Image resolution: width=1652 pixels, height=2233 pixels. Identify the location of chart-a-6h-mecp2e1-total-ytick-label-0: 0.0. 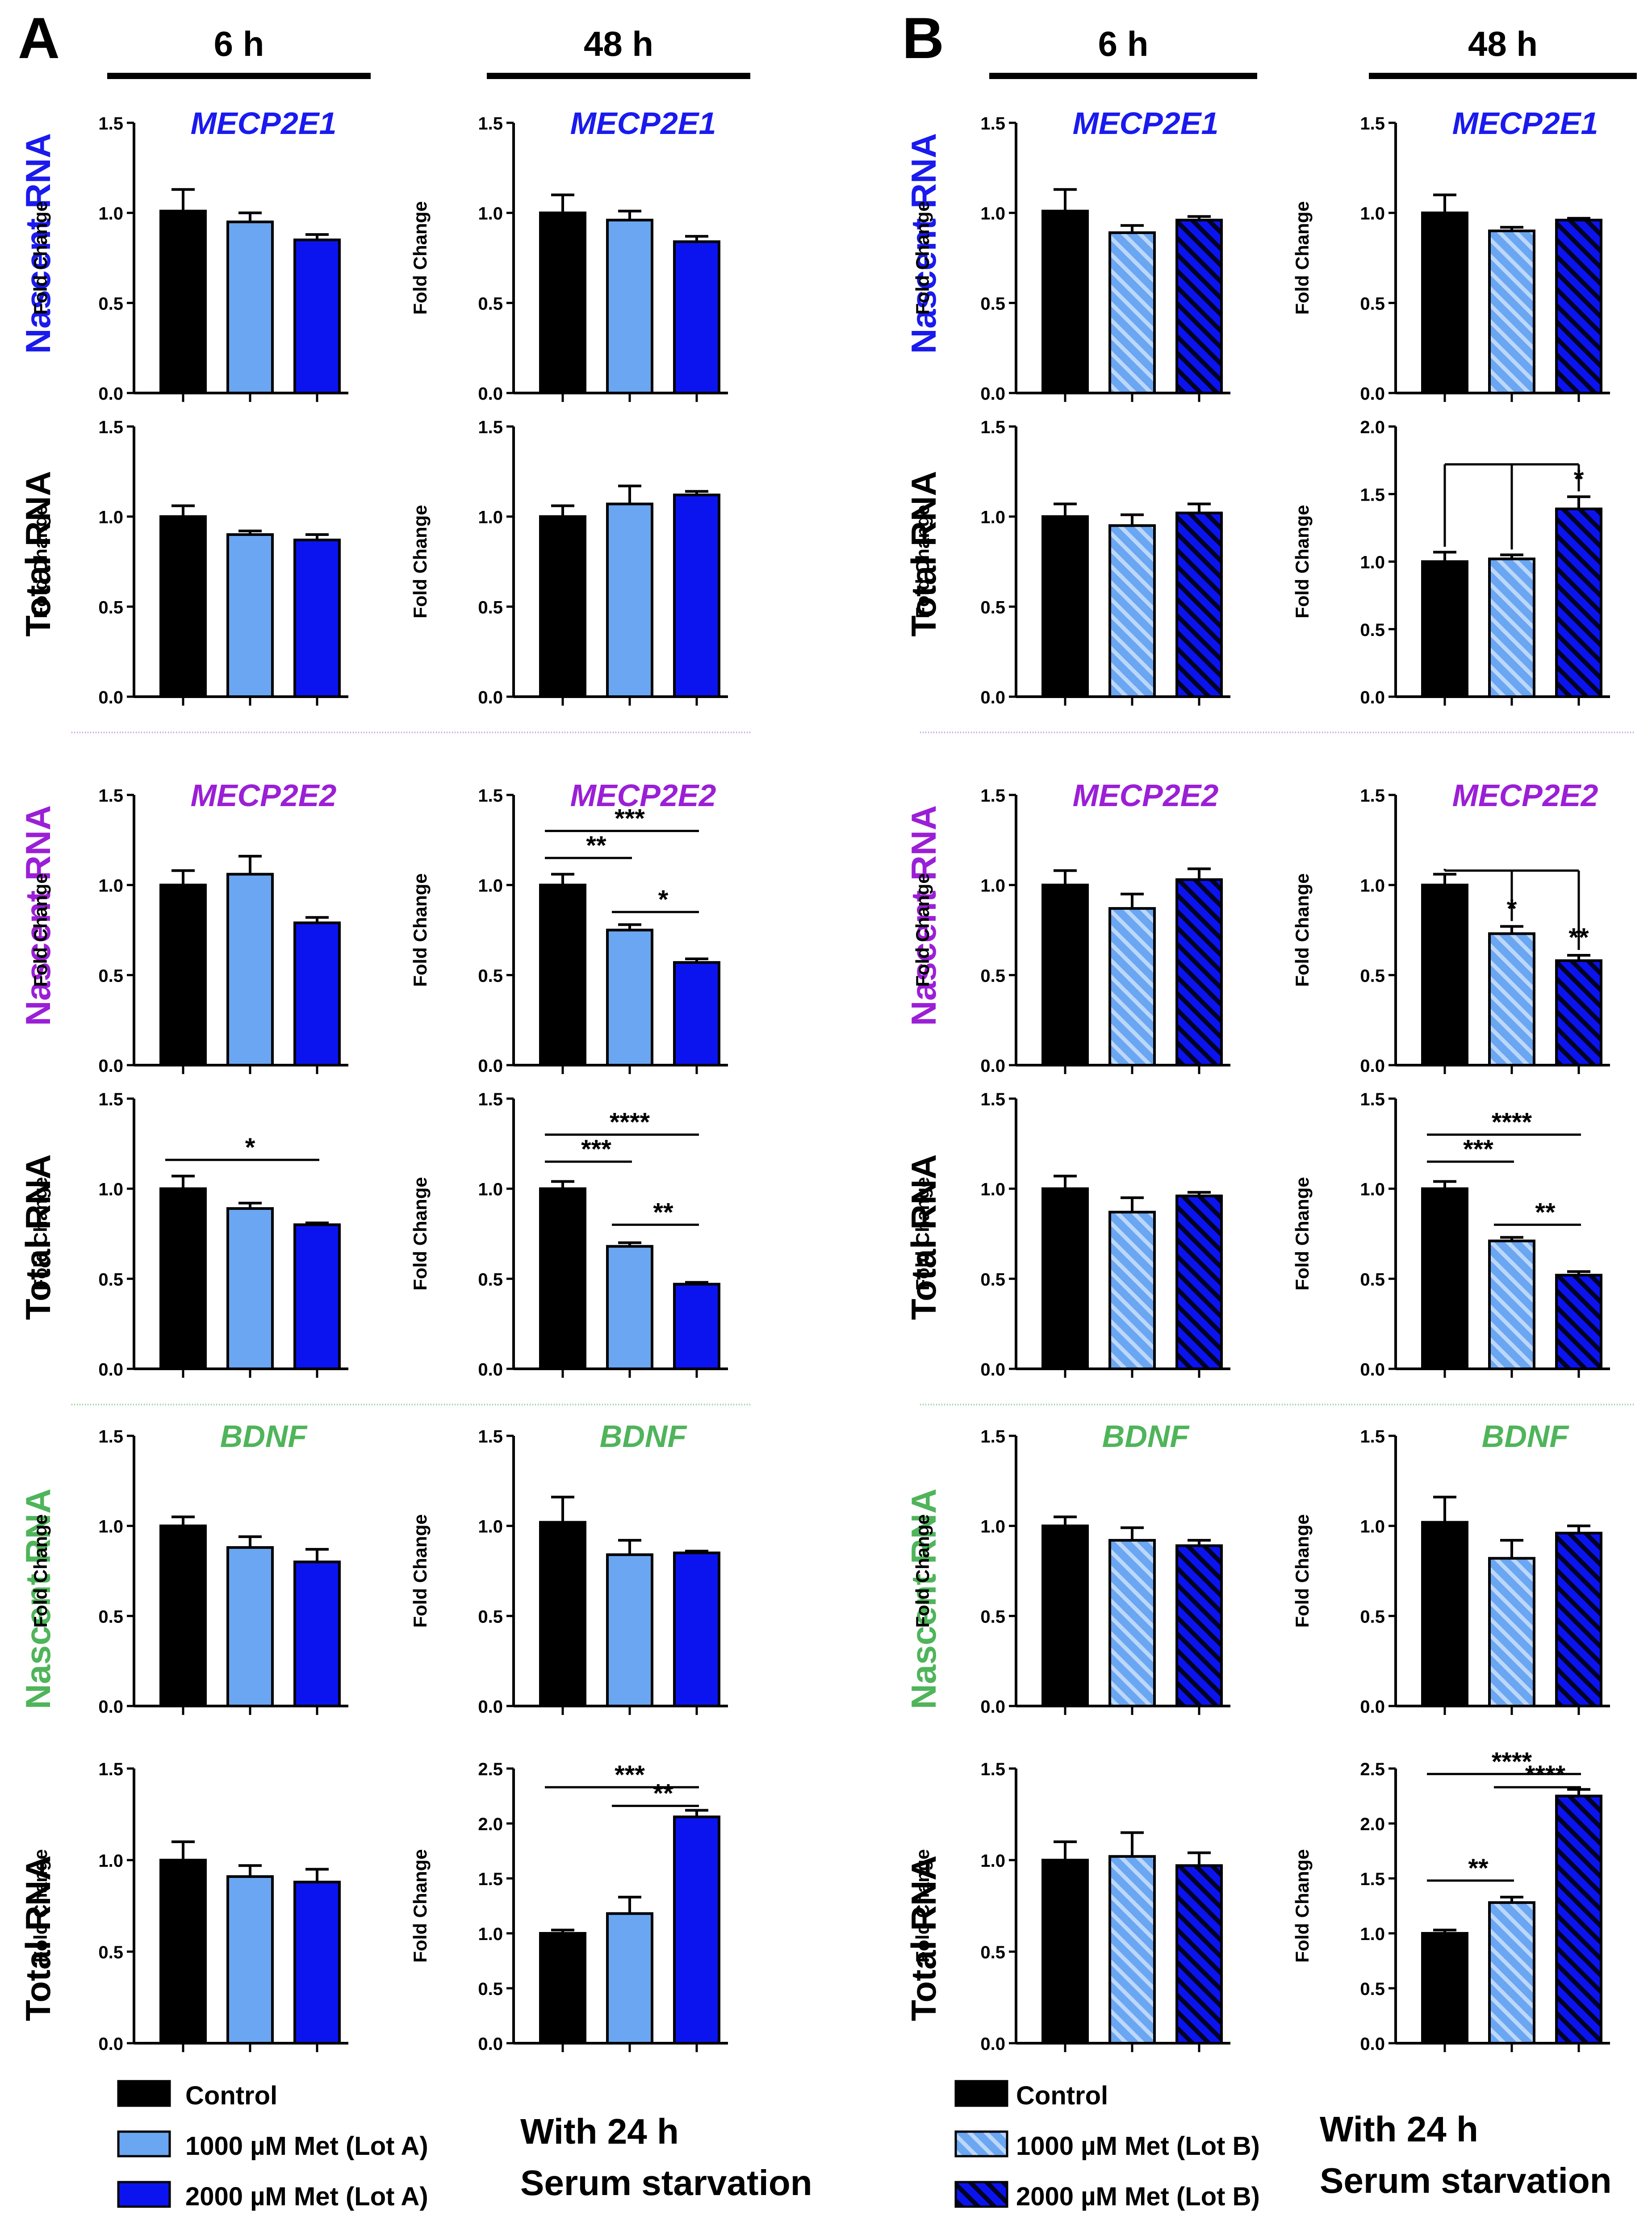
(111, 697).